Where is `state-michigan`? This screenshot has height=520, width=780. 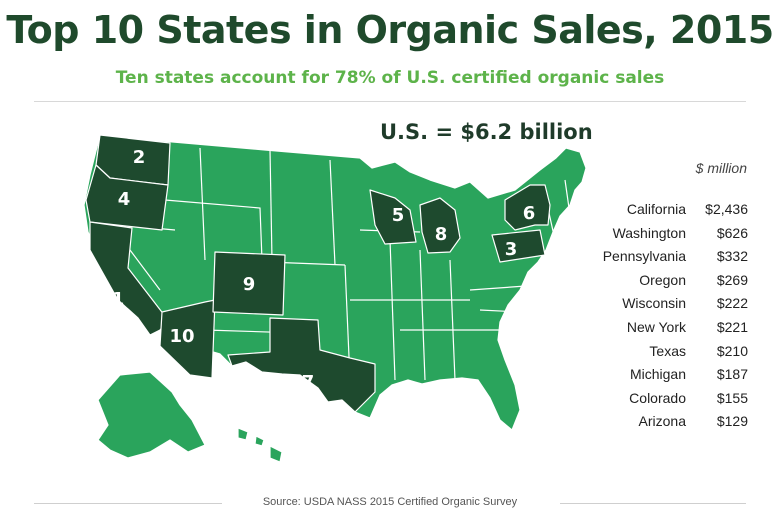 state-michigan is located at coordinates (440, 225).